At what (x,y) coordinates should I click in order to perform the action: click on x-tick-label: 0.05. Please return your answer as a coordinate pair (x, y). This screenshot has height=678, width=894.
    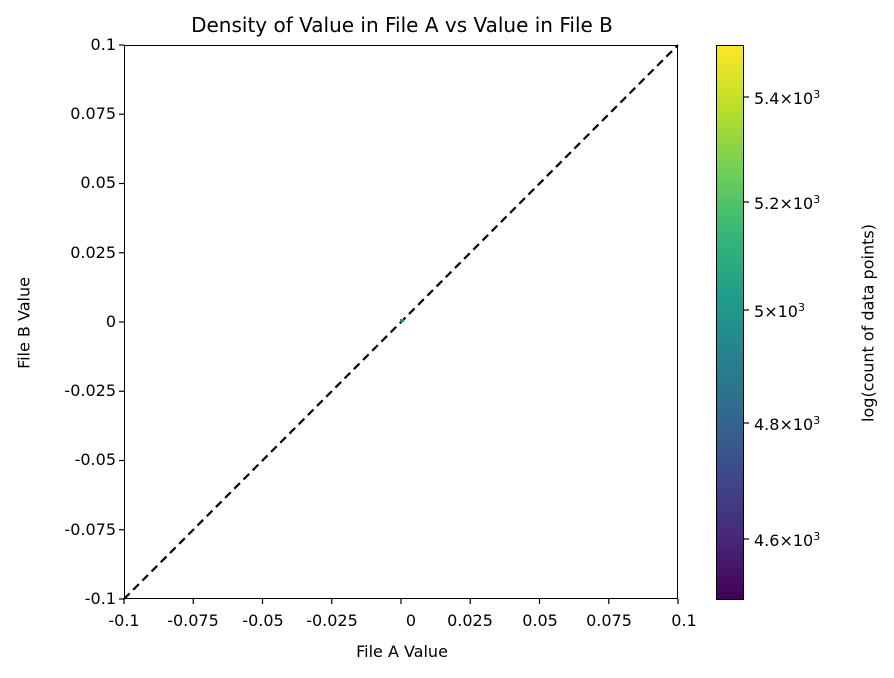
    Looking at the image, I should click on (540, 620).